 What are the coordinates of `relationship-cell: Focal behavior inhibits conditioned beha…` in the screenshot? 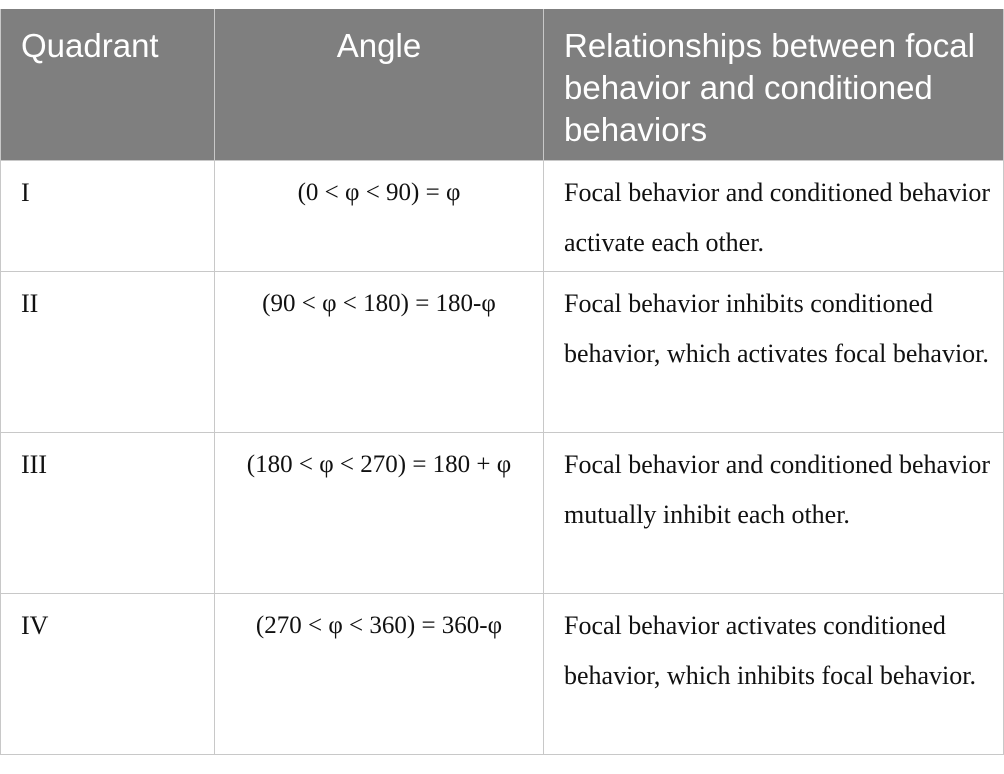 It's located at (773, 351).